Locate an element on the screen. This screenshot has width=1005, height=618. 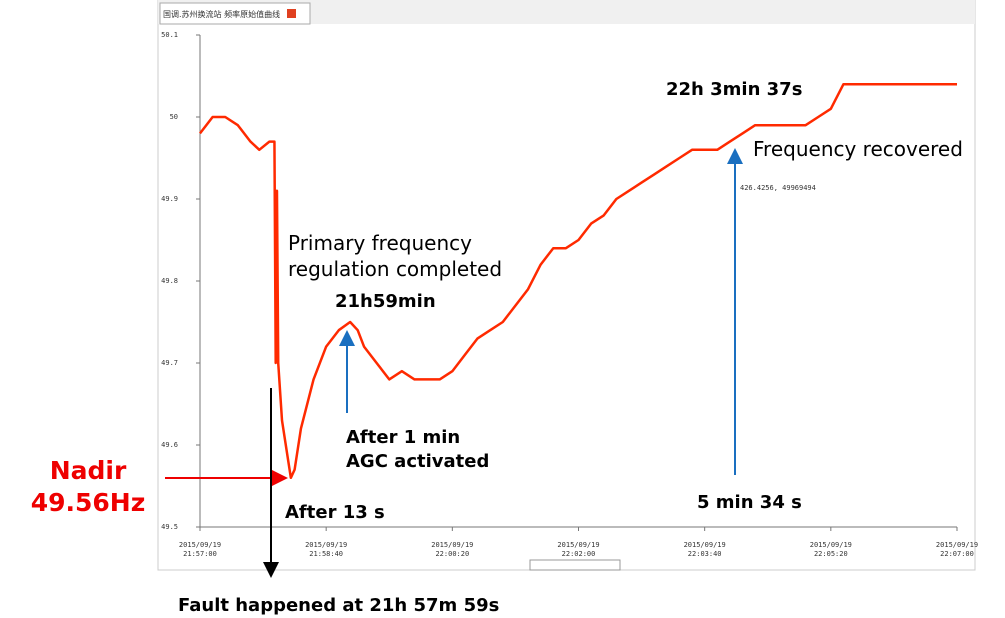
y-tick-label: 50 is located at coordinates (174, 117).